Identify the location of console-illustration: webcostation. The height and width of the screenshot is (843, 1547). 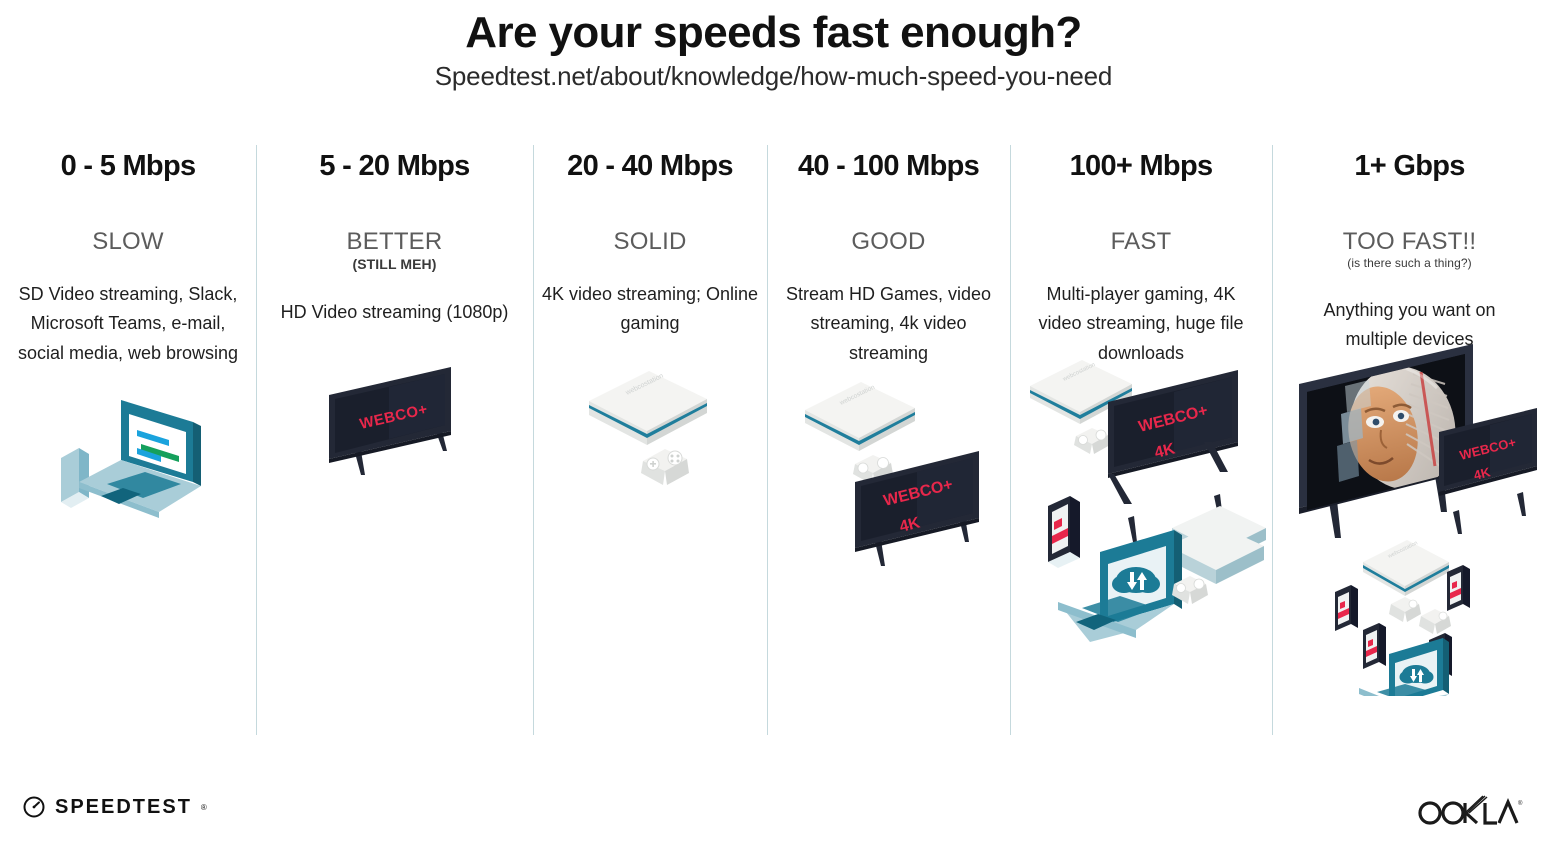
(648, 427).